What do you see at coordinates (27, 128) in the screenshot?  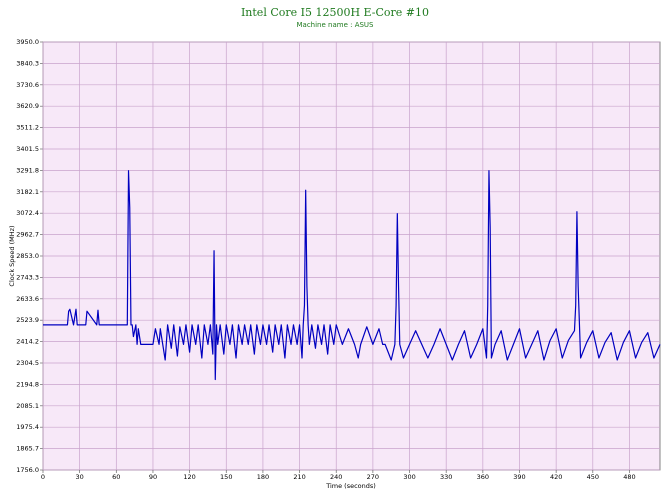 I see `y-tick-label: 3511.2` at bounding box center [27, 128].